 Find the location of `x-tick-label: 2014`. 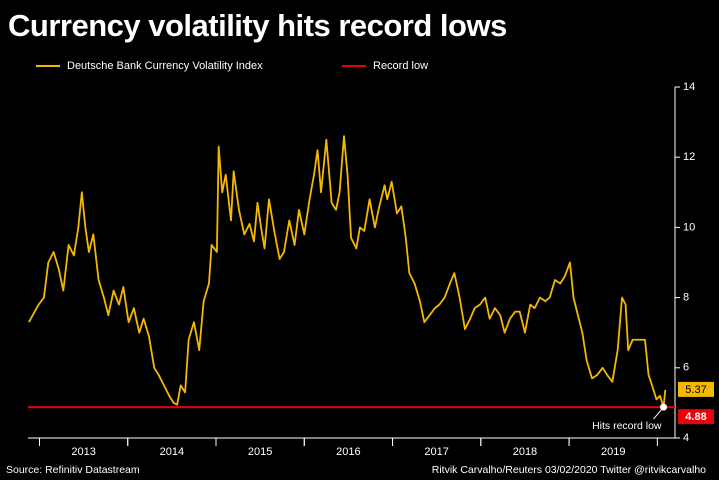

x-tick-label: 2014 is located at coordinates (172, 452).